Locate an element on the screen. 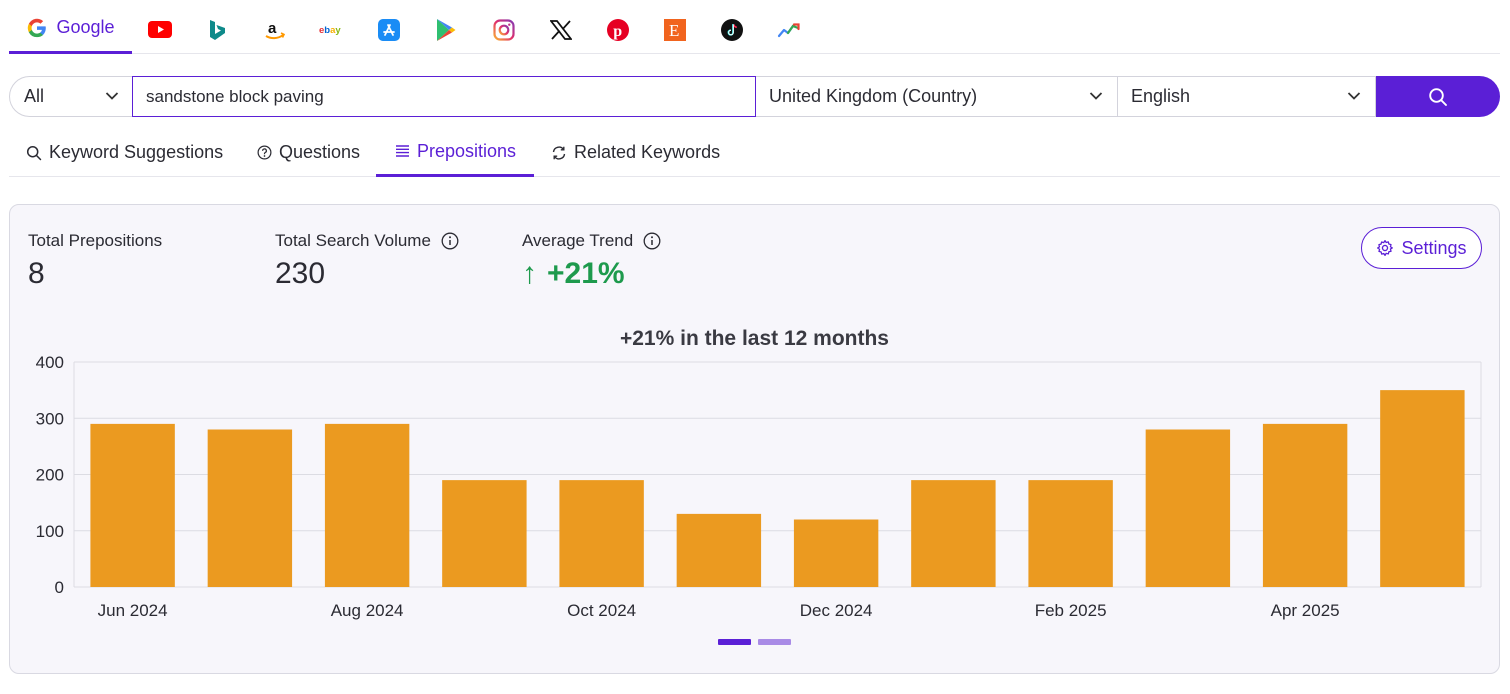 The height and width of the screenshot is (694, 1510). chart-pagination is located at coordinates (754, 642).